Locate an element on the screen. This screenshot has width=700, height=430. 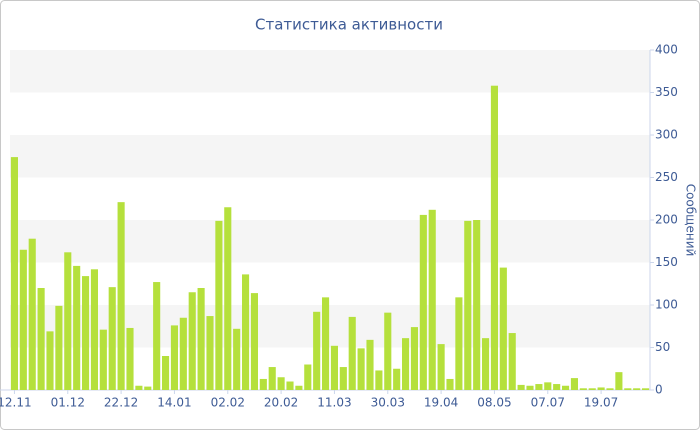
x-tick-label: 19.07 is located at coordinates (601, 403).